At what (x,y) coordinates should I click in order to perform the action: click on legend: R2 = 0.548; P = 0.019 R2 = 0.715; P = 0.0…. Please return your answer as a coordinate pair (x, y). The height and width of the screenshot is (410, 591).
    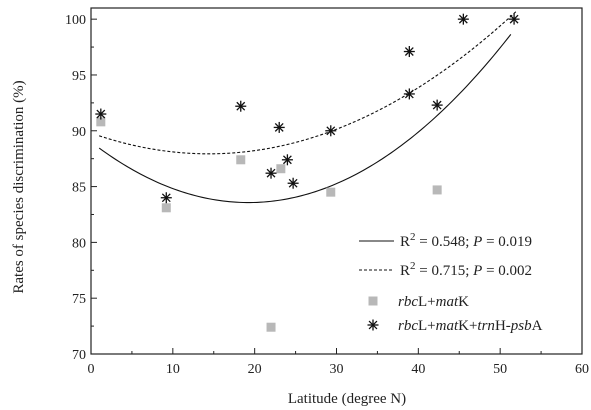
    Looking at the image, I should click on (451, 282).